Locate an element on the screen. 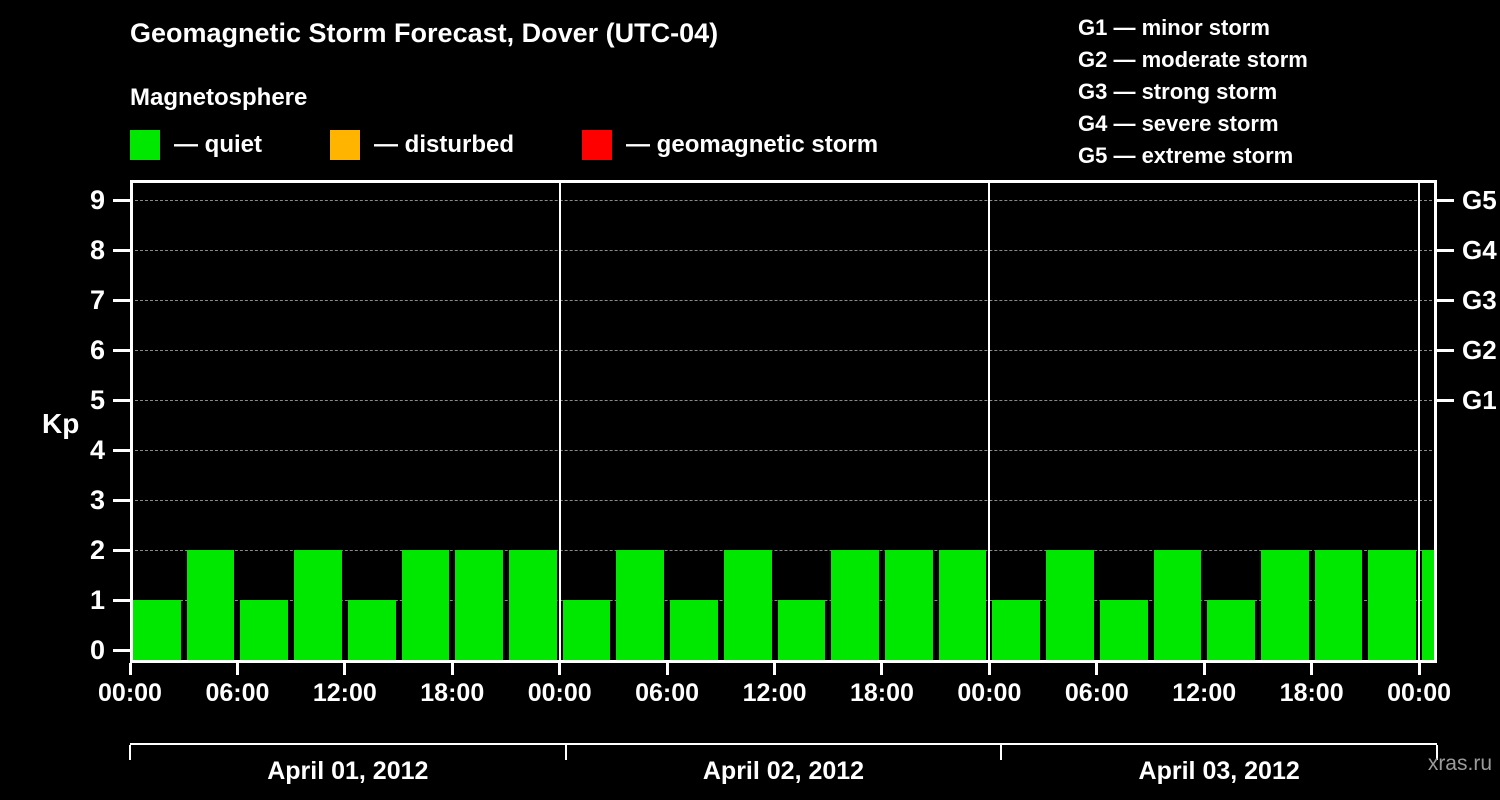  legend-item: — disturbed is located at coordinates (422, 145).